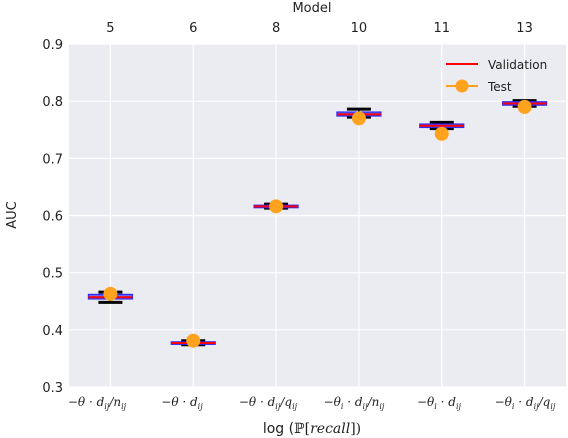 This screenshot has width=568, height=438. Describe the element at coordinates (517, 65) in the screenshot. I see `legend-validation-label: Validation` at that location.